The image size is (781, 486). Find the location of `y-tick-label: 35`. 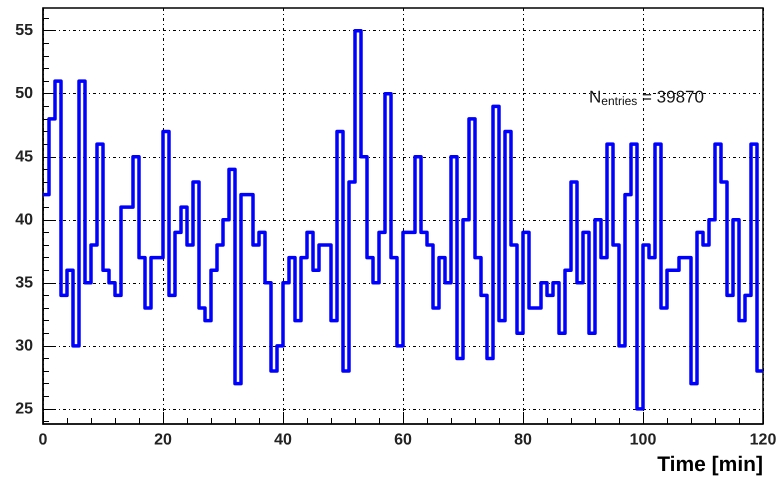

y-tick-label: 35 is located at coordinates (24, 283).